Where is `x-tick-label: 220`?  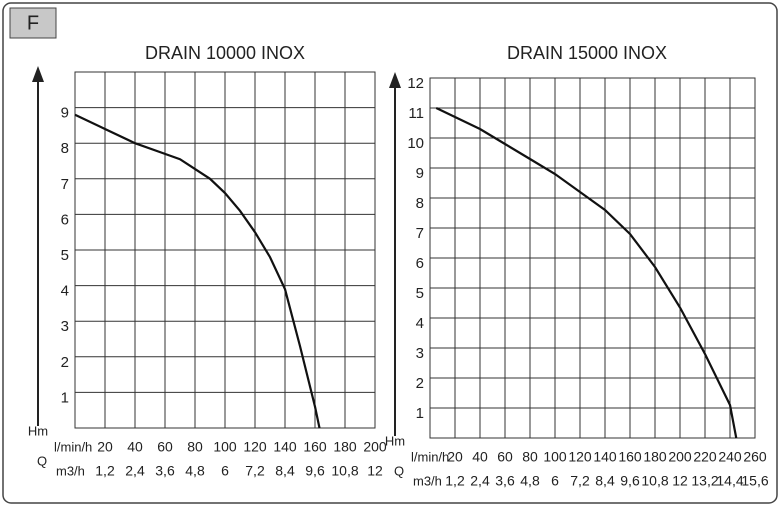 x-tick-label: 220 is located at coordinates (705, 457).